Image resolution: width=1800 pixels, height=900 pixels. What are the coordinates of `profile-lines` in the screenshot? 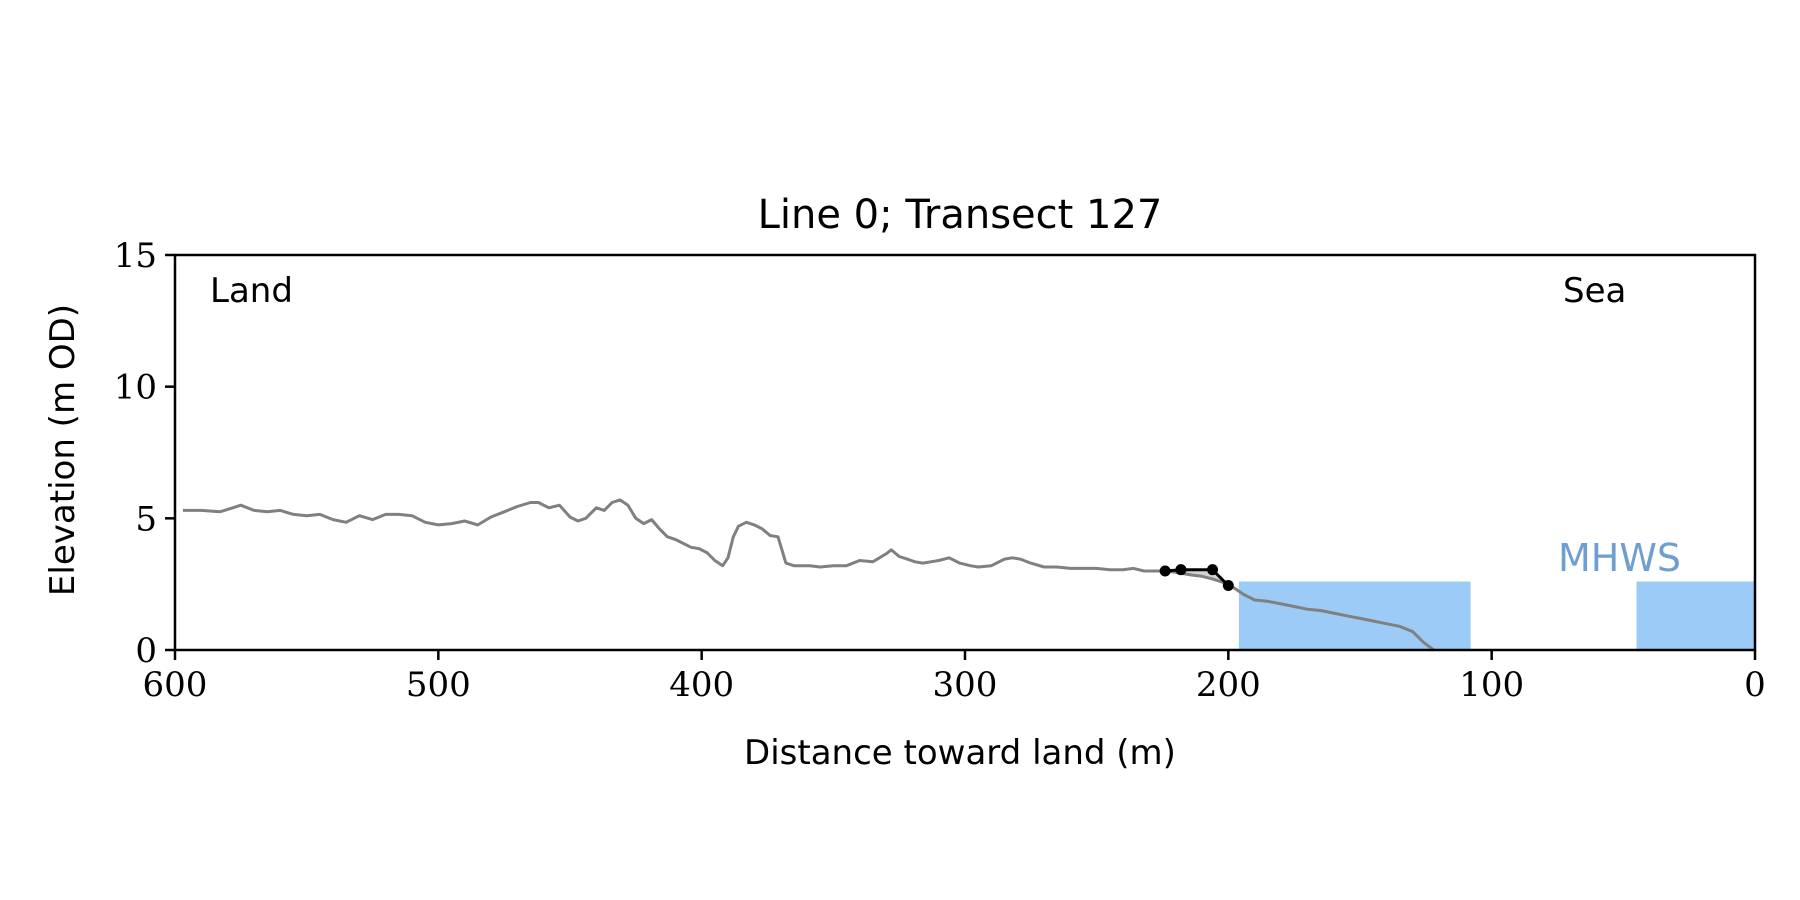 It's located at (808, 575).